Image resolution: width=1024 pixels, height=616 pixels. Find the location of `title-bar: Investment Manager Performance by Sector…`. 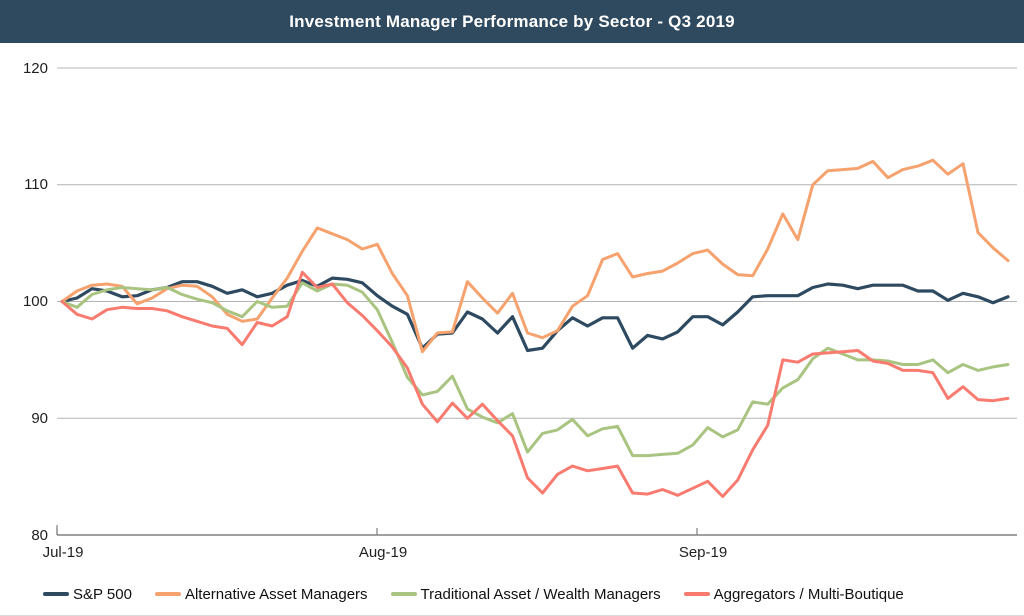

title-bar: Investment Manager Performance by Sector… is located at coordinates (512, 21).